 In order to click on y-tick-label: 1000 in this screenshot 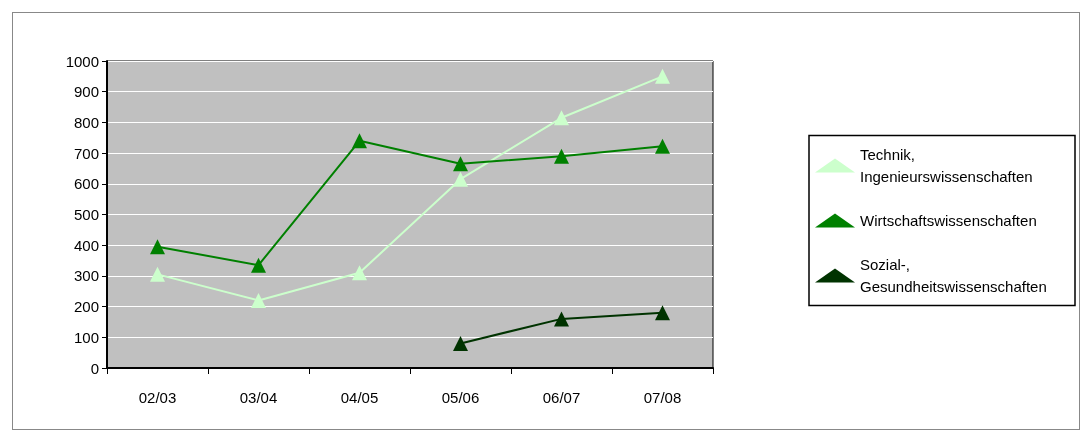, I will do `click(82, 61)`.